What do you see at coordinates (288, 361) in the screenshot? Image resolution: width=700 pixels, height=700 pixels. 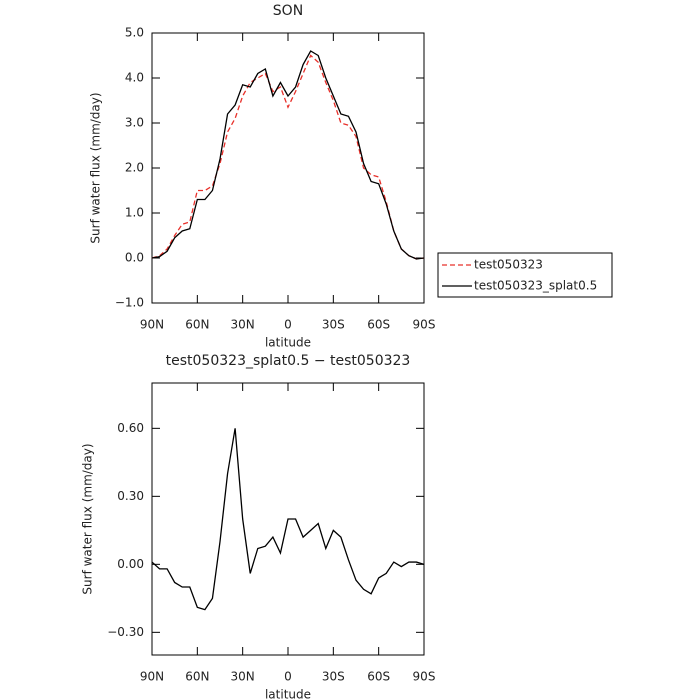 I see `chart-title: test050323_splat0.5 − test050323` at bounding box center [288, 361].